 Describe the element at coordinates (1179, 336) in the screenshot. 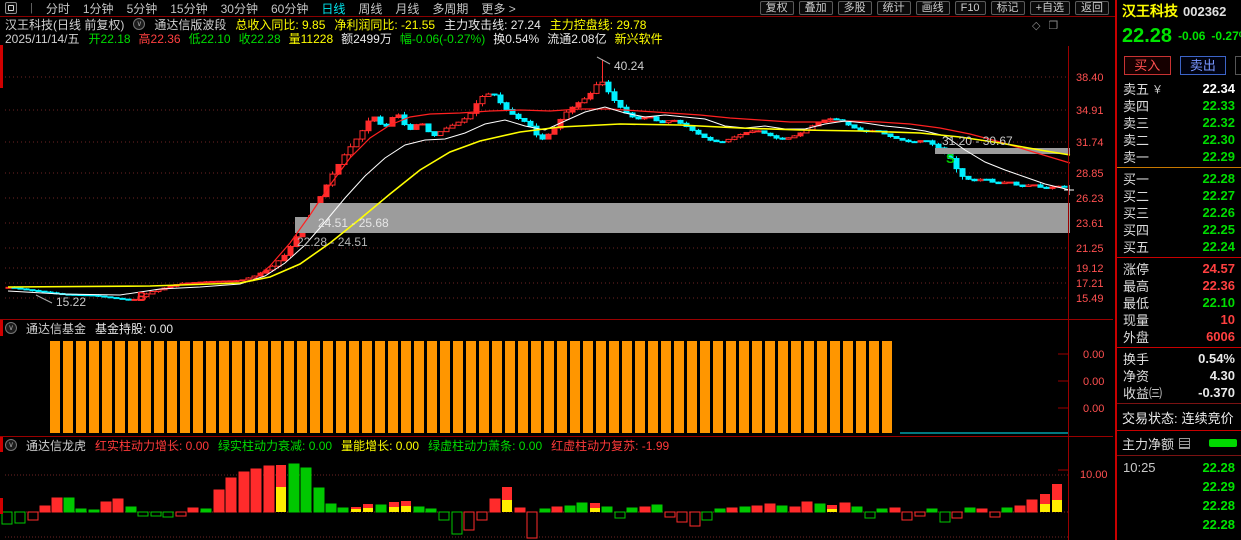

I see `stat-row: 外盘 6006` at that location.